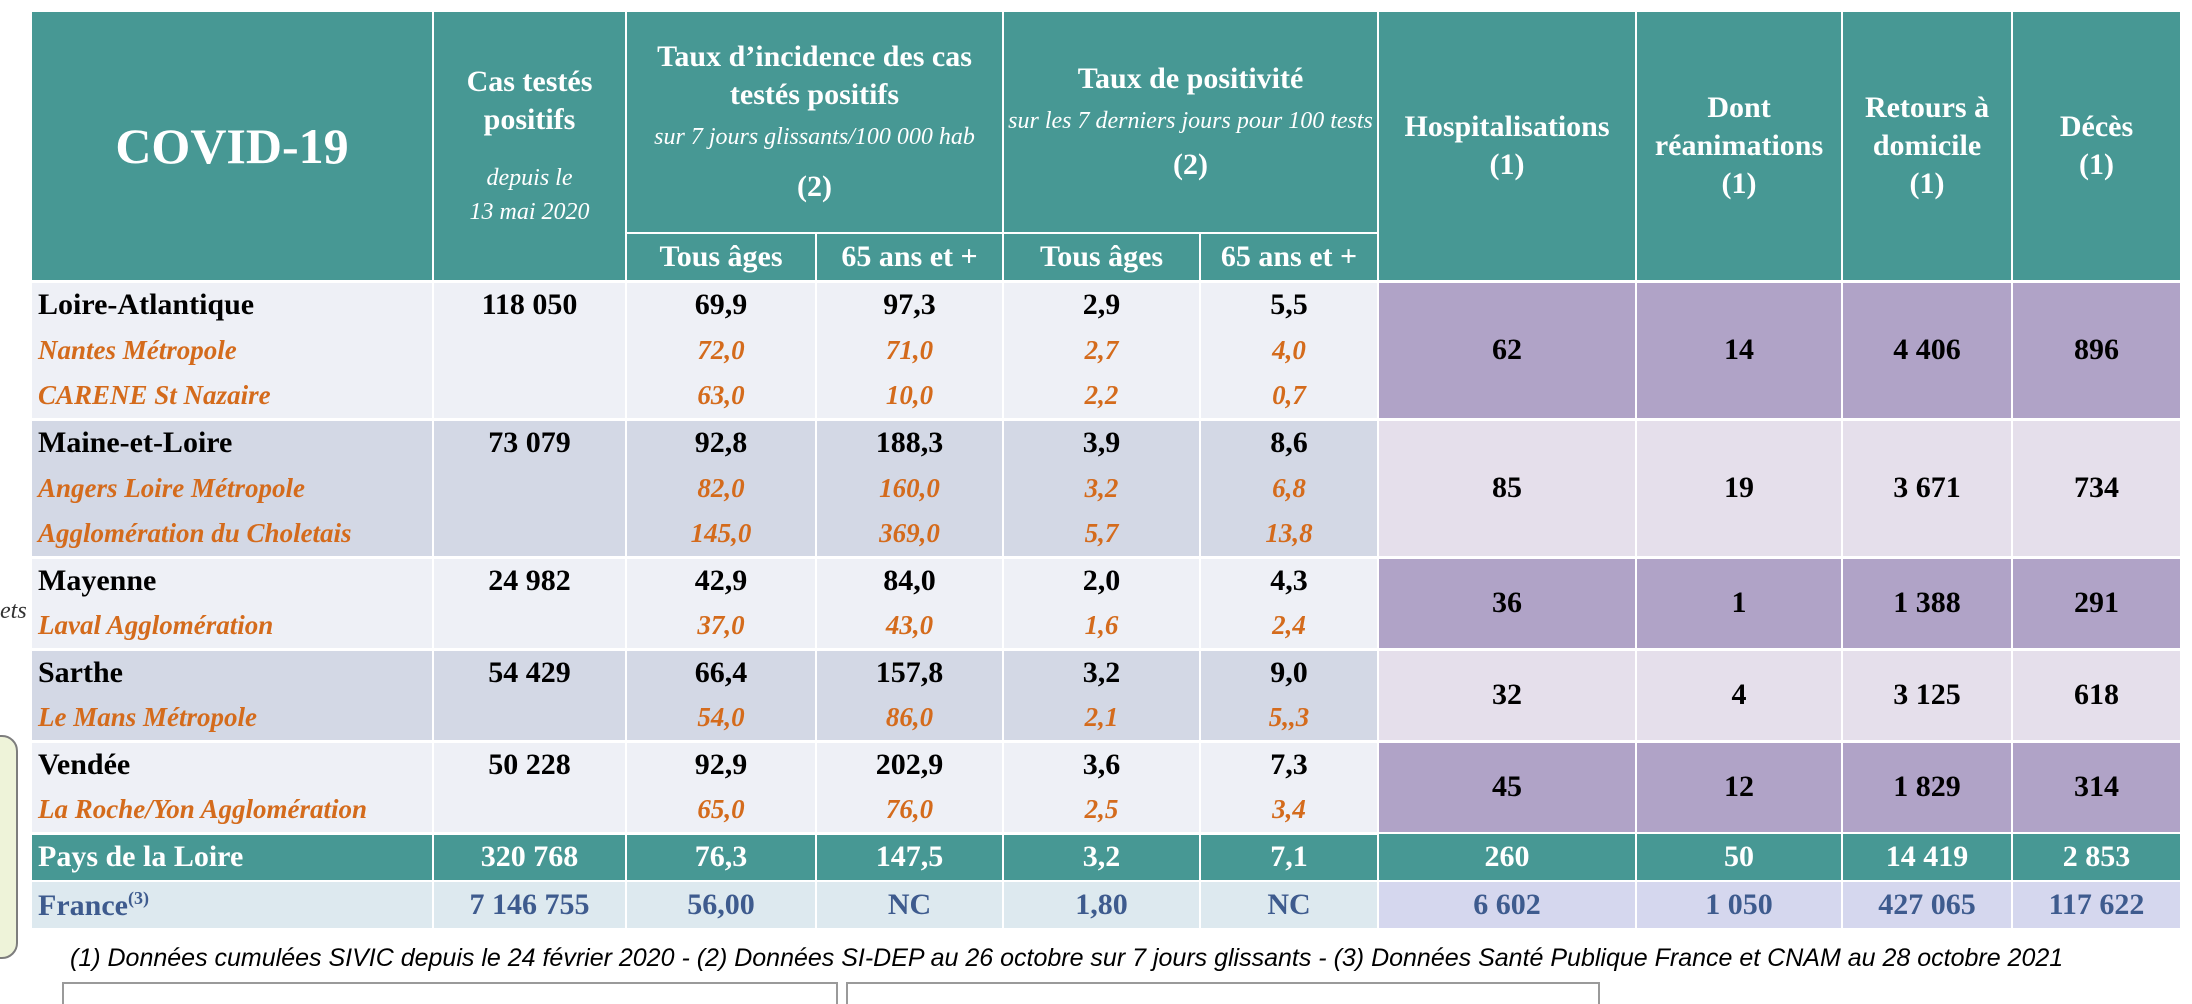 This screenshot has height=1004, width=2192. What do you see at coordinates (1739, 694) in the screenshot?
I see `rea-value: 4` at bounding box center [1739, 694].